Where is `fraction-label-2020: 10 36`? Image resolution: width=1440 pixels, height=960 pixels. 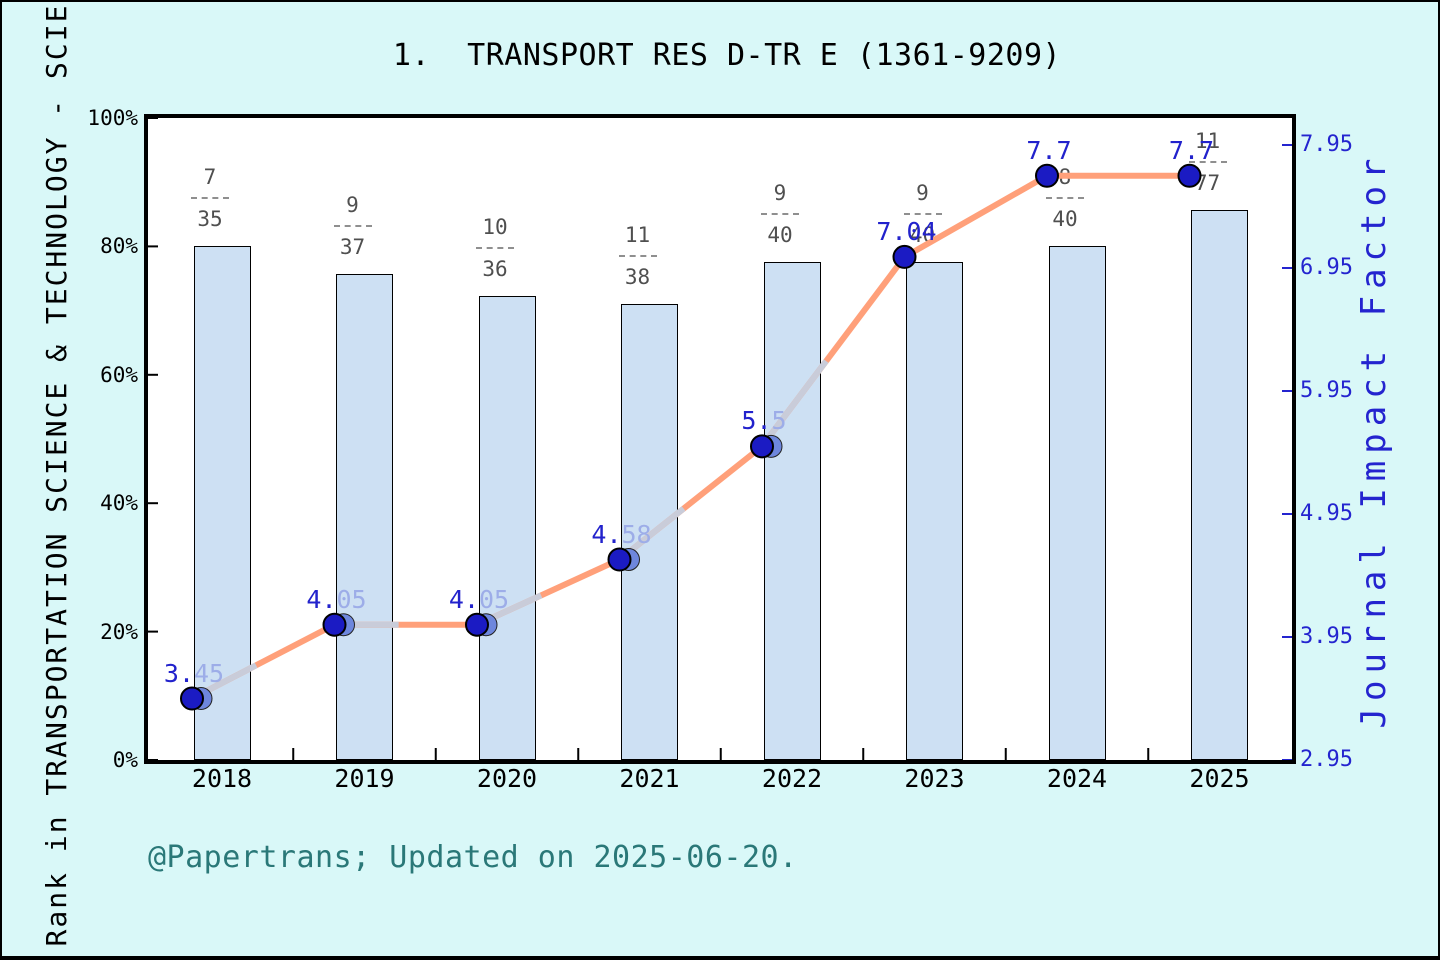 fraction-label-2020: 10 36 is located at coordinates (495, 248).